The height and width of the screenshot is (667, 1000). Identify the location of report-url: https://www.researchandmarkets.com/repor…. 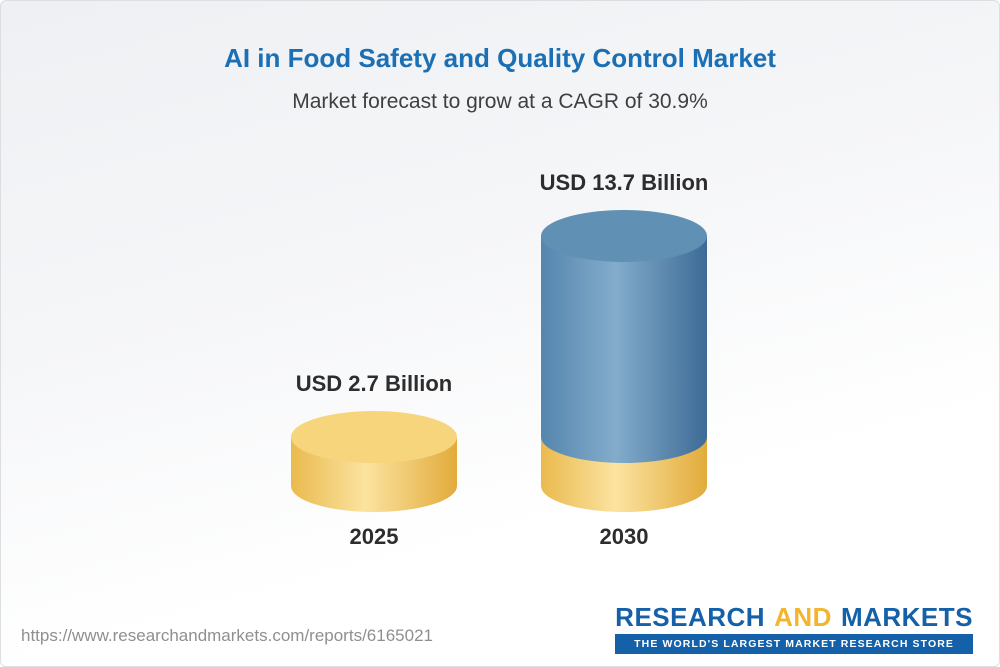
(227, 635).